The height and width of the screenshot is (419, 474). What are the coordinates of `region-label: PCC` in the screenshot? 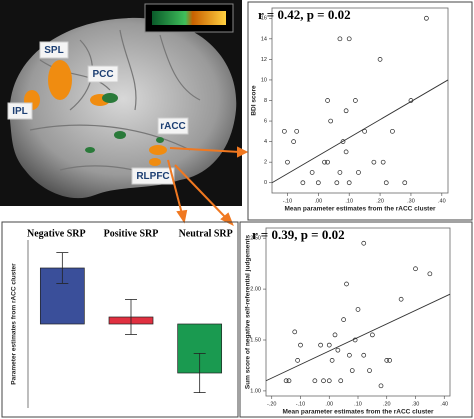 It's located at (102, 74).